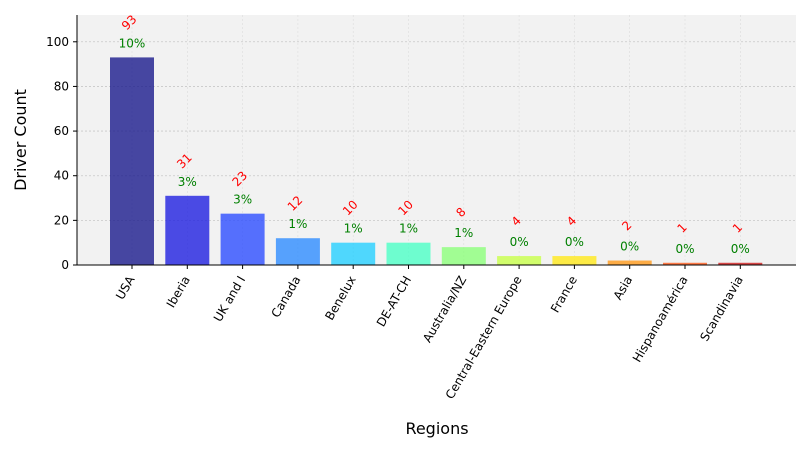  What do you see at coordinates (286, 297) in the screenshot?
I see `x-tick-label: Canada` at bounding box center [286, 297].